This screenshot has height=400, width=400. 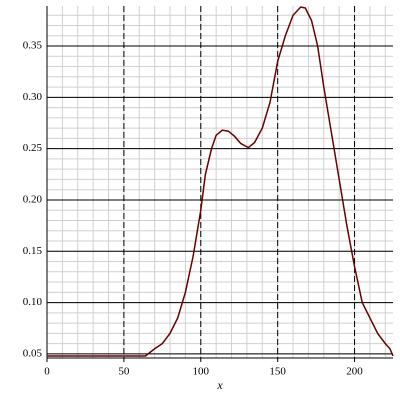 What do you see at coordinates (33, 251) in the screenshot?
I see `y-tick-label: 0.15` at bounding box center [33, 251].